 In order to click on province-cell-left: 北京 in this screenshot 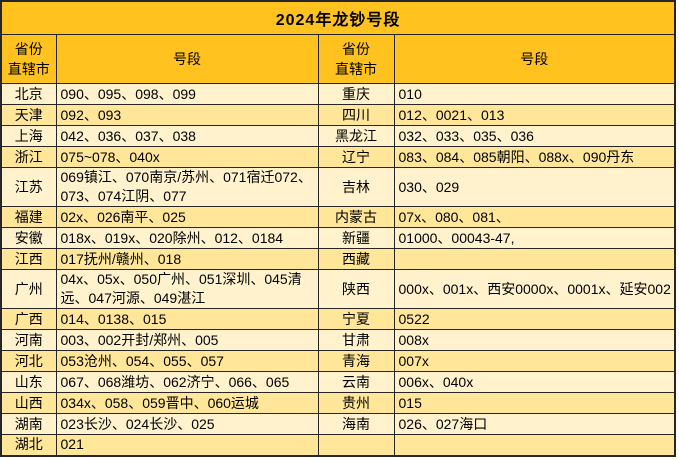, I will do `click(28, 94)`.